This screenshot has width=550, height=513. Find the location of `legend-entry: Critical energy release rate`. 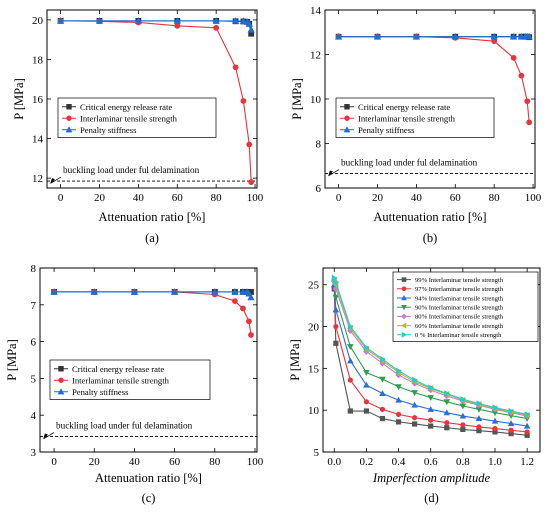

legend-entry: Critical energy release rate is located at coordinates (404, 107).